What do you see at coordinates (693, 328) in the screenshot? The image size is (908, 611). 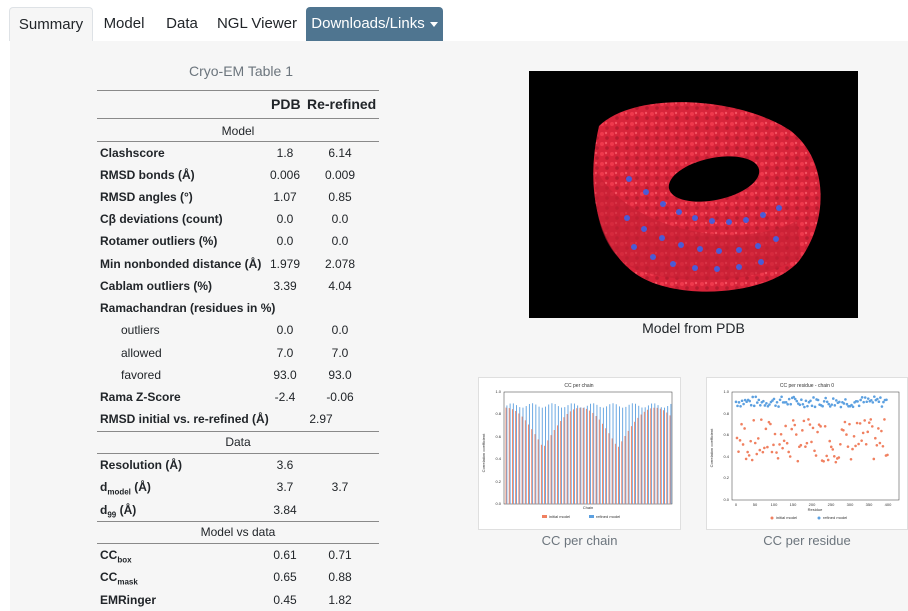 I see `model-image-caption: Model from PDB` at bounding box center [693, 328].